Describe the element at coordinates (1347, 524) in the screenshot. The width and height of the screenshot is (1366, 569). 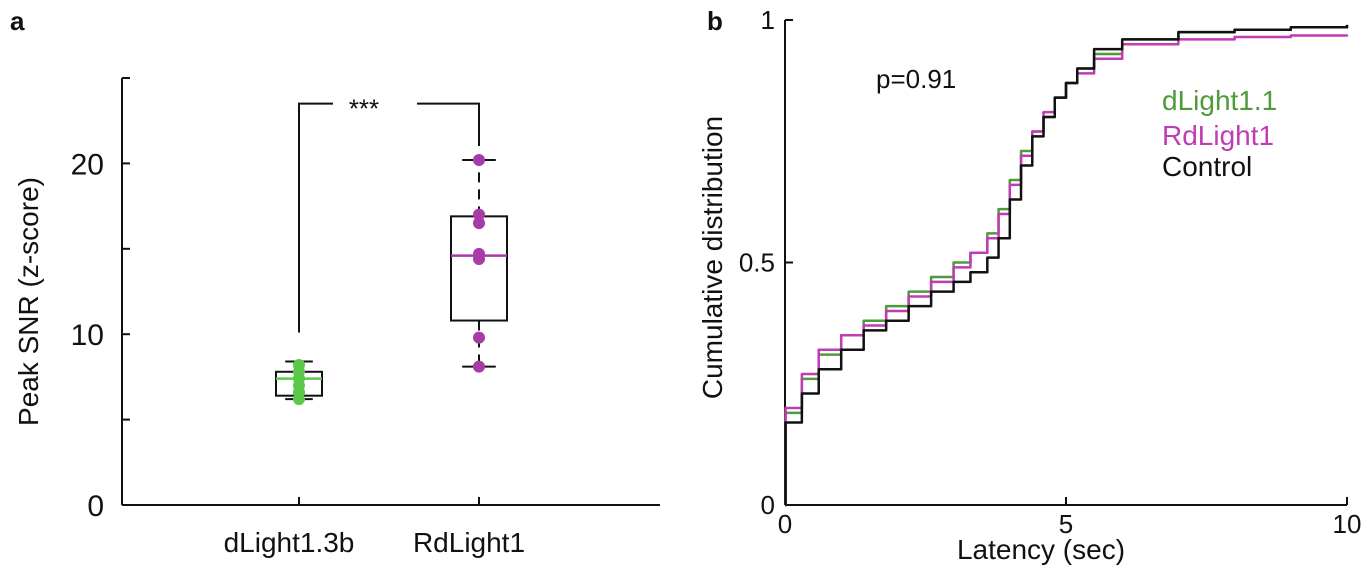
I see `x-tick-label: 10` at that location.